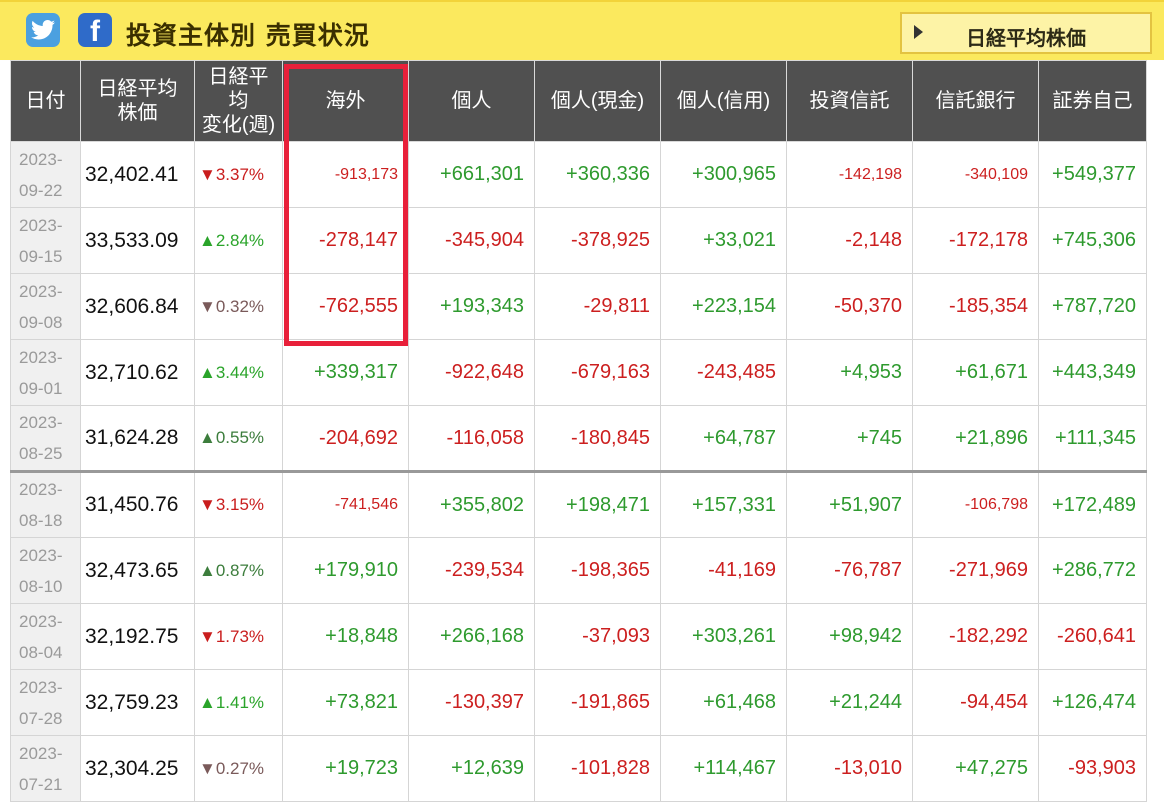 This screenshot has height=808, width=1164. Describe the element at coordinates (41, 652) in the screenshot. I see `date-month-day: 08-04` at that location.